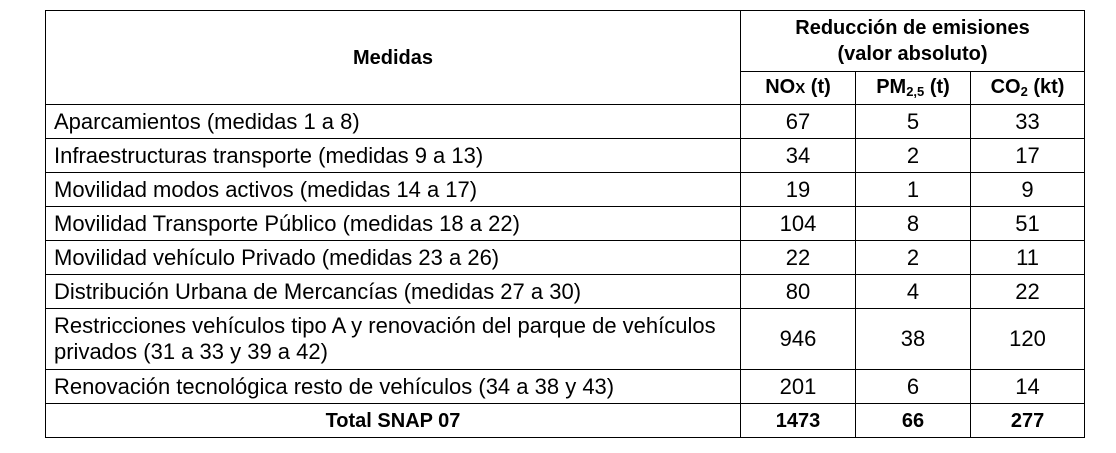 Image resolution: width=1116 pixels, height=453 pixels. Describe the element at coordinates (798, 386) in the screenshot. I see `nox-value: 201` at that location.